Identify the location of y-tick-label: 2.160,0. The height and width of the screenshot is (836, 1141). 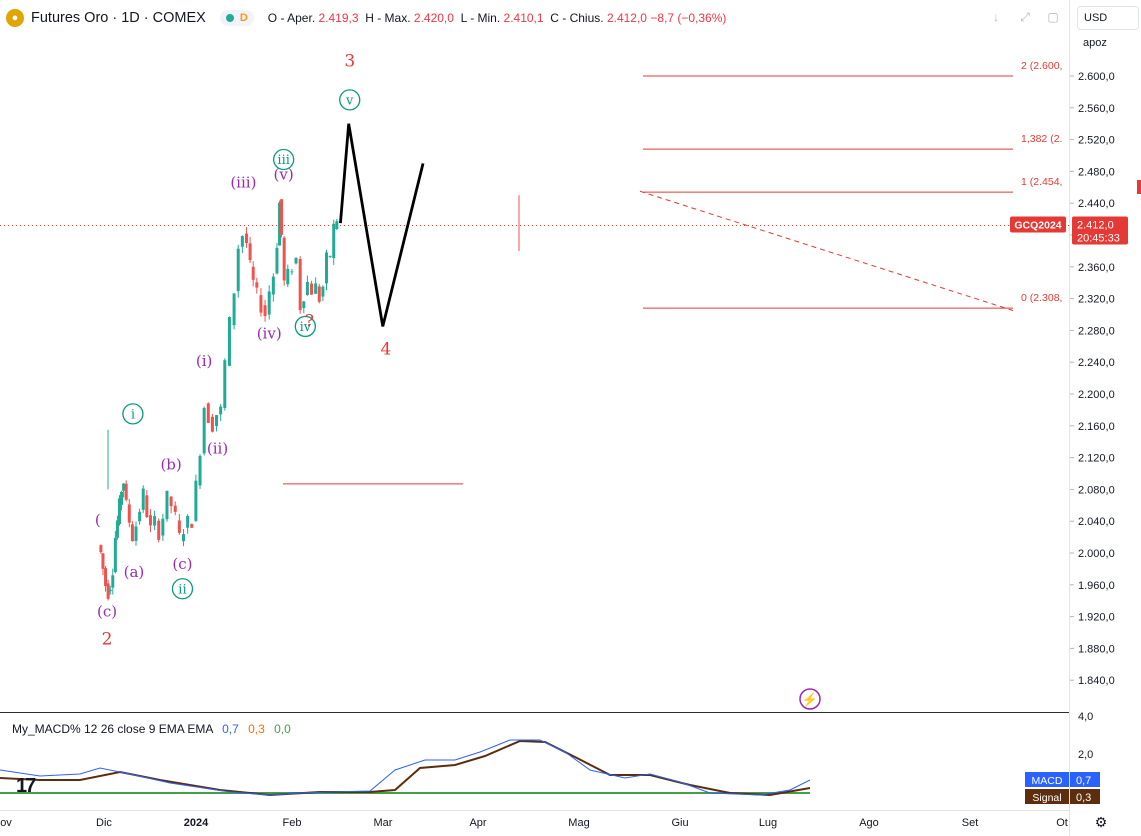
(1096, 427).